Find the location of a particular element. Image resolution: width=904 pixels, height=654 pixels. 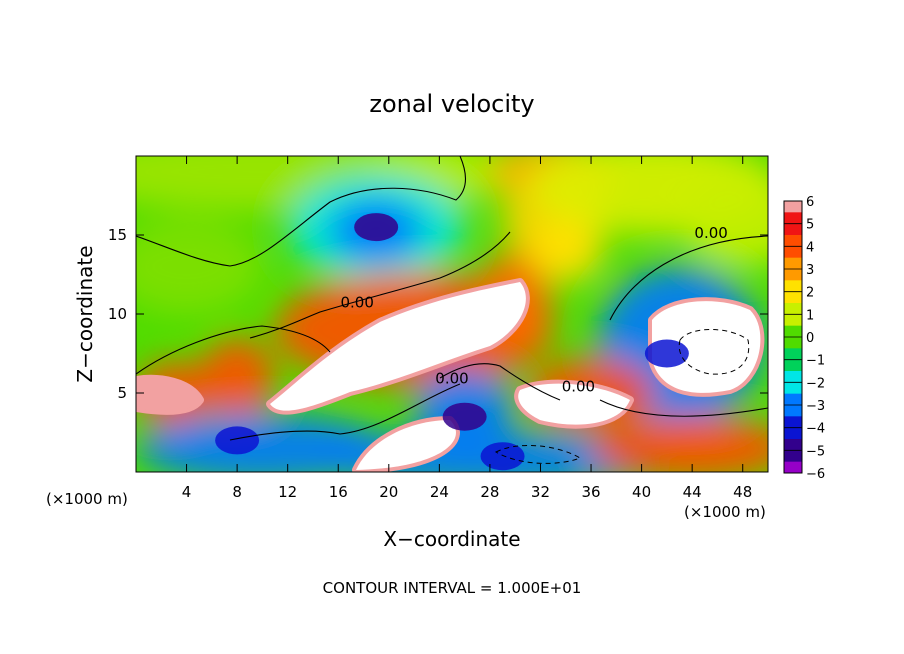

colorbar-label: 3 is located at coordinates (810, 270).